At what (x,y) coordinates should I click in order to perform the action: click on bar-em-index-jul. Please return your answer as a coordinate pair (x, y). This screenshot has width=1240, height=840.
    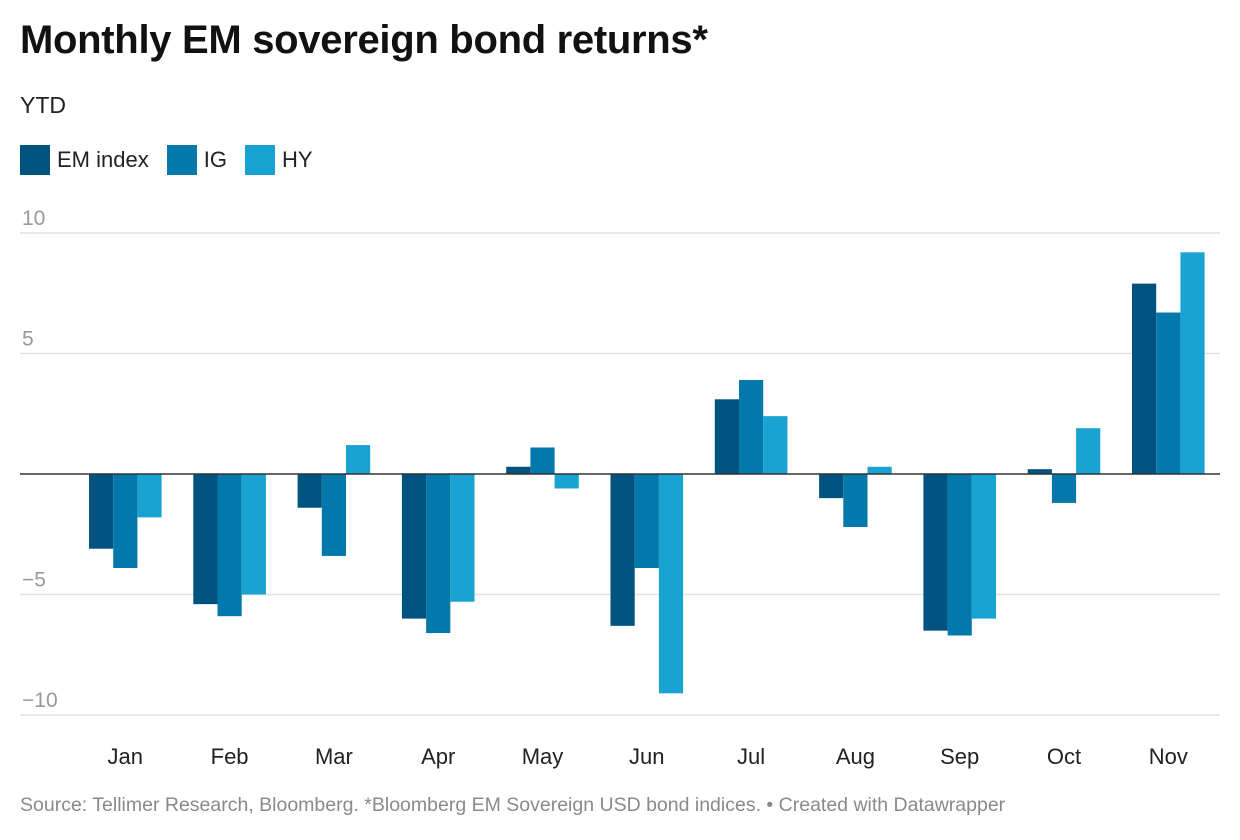
    Looking at the image, I should click on (726, 436).